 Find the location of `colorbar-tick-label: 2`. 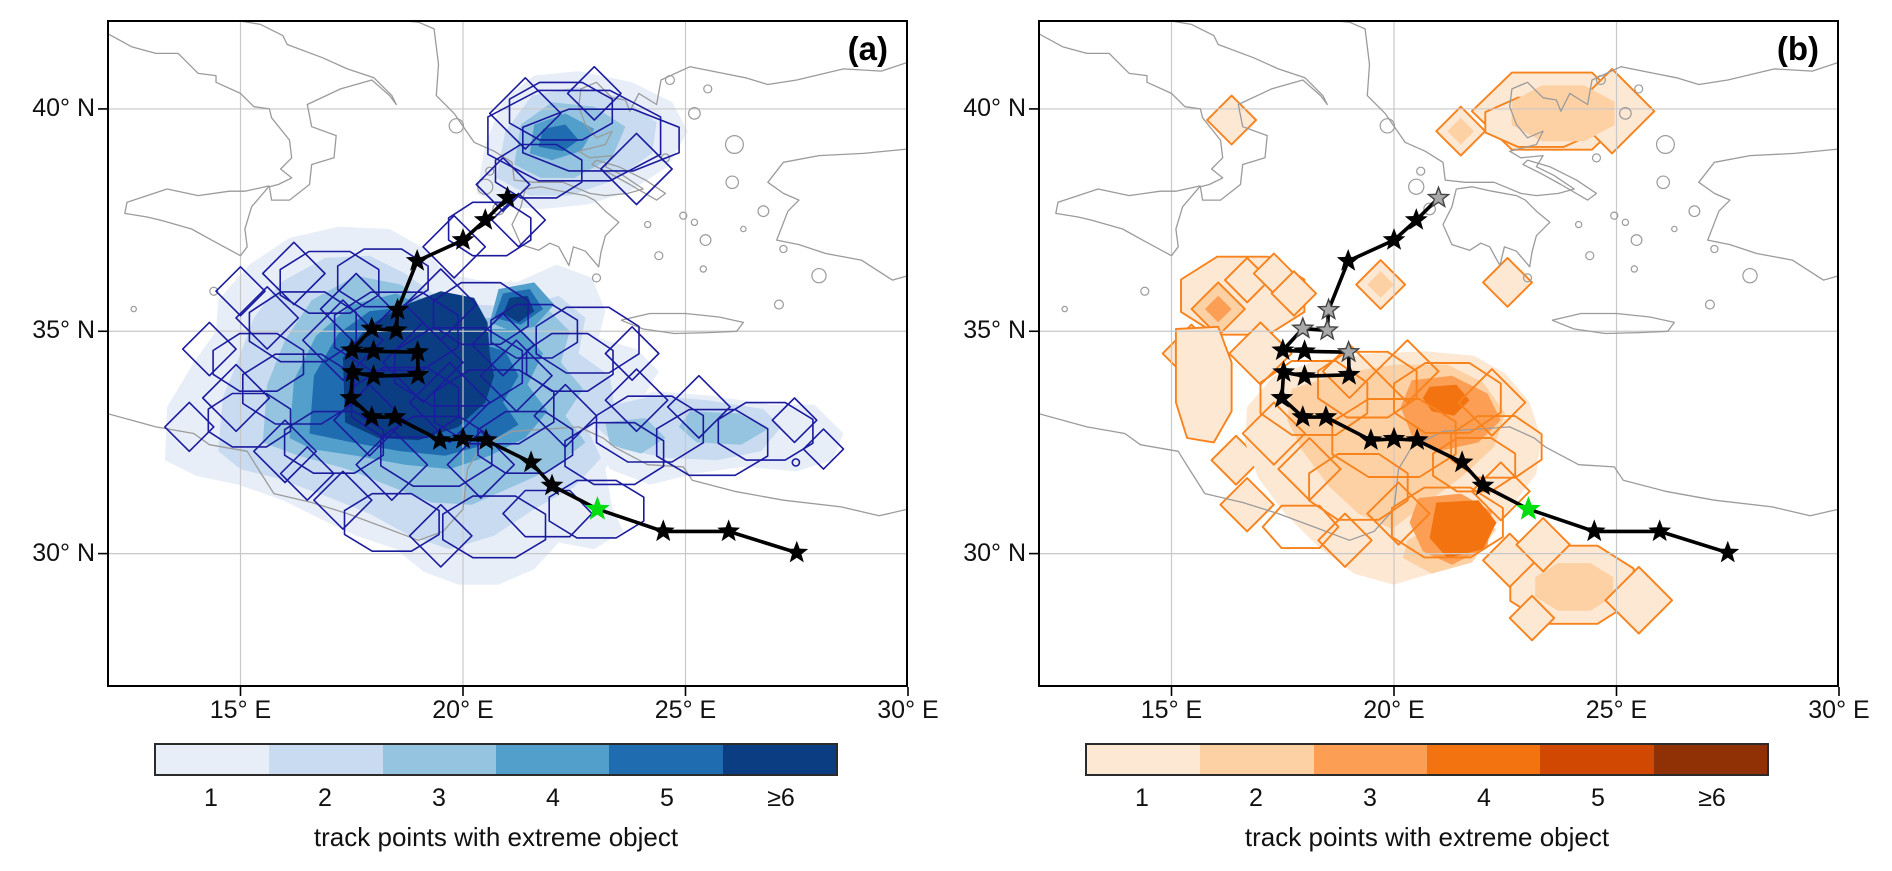

colorbar-tick-label: 2 is located at coordinates (1256, 798).